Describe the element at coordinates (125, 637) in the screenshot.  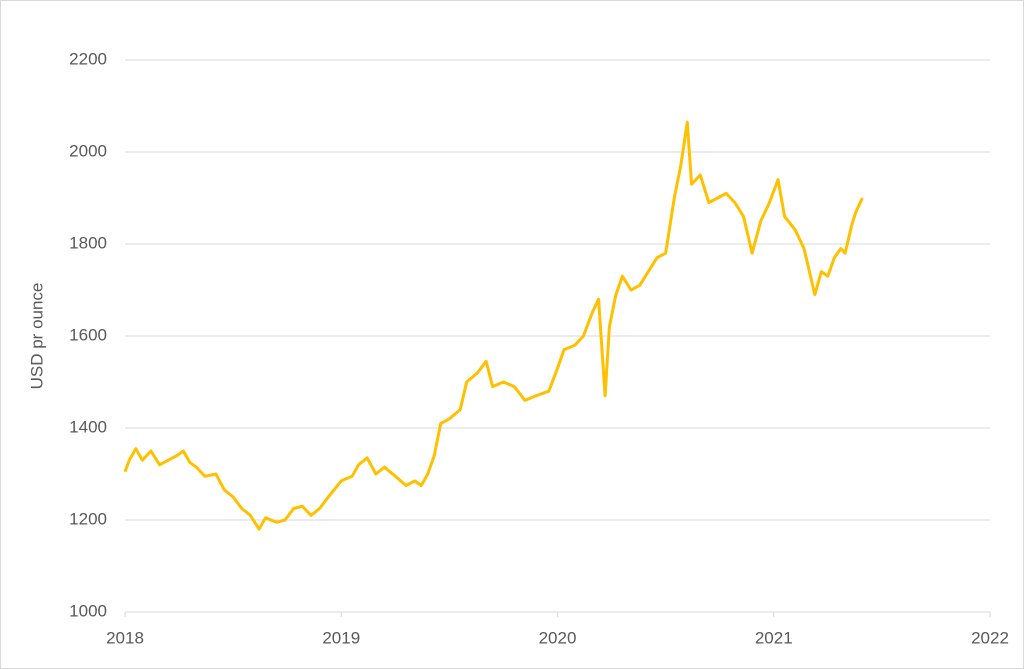
I see `x-tick-label: 2018` at that location.